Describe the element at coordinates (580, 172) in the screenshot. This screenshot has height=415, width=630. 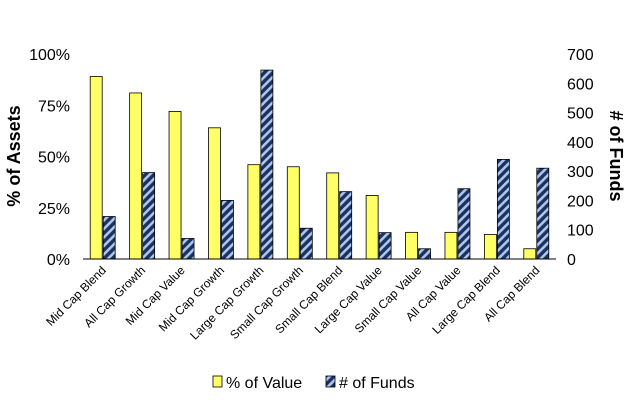
I see `y-tick-right-3: 300` at that location.